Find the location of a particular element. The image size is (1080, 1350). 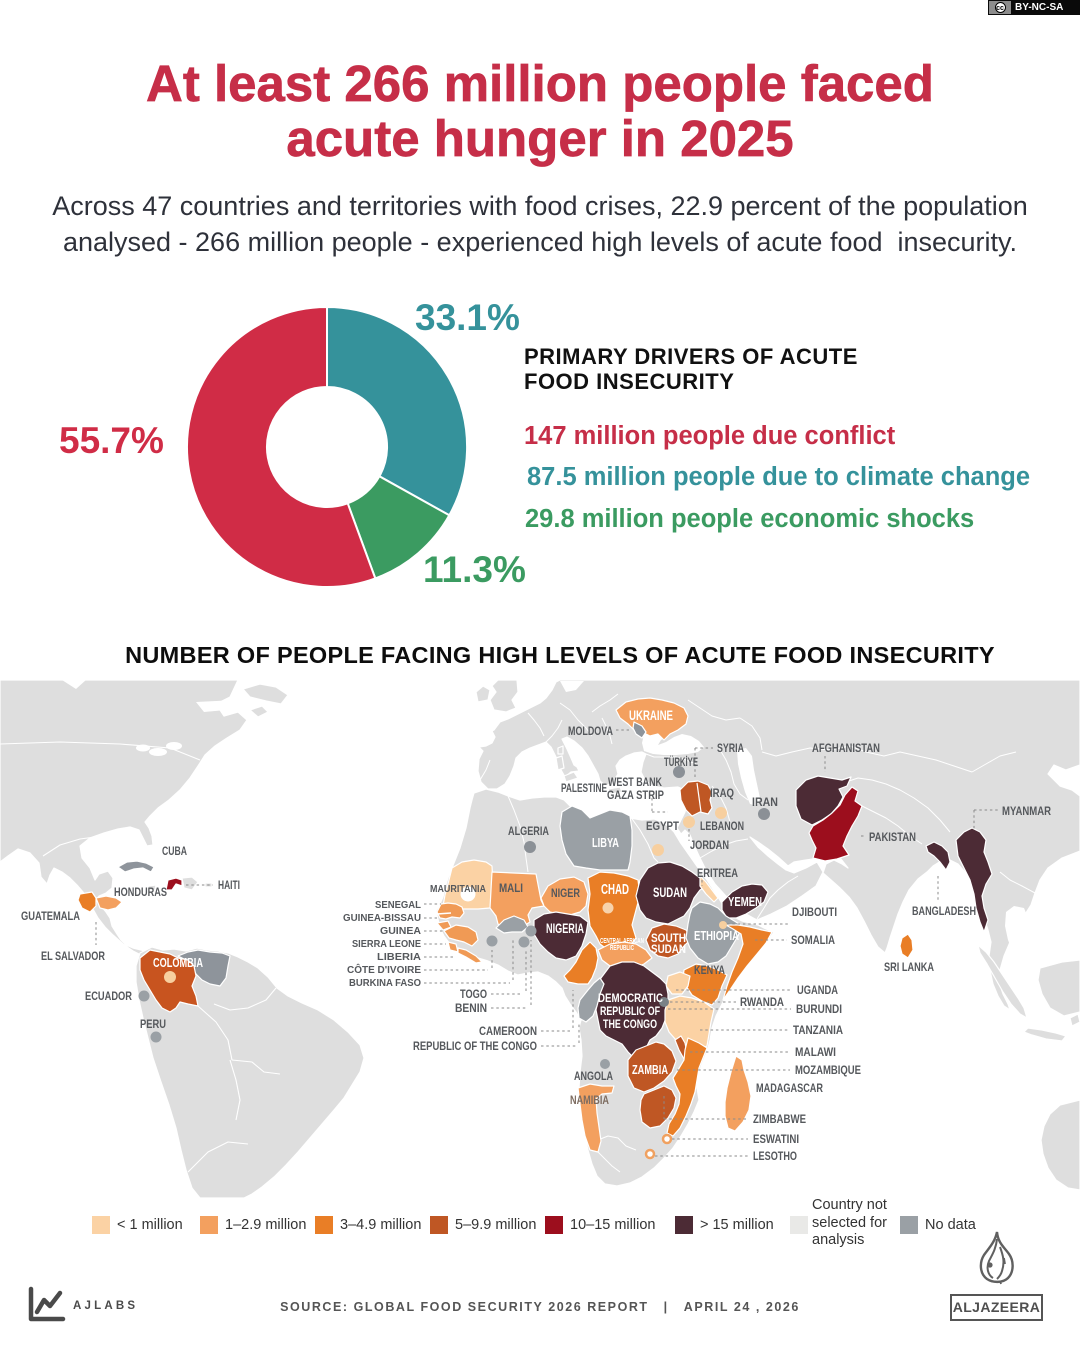

svg-text: JORDAN is located at coordinates (709, 846).